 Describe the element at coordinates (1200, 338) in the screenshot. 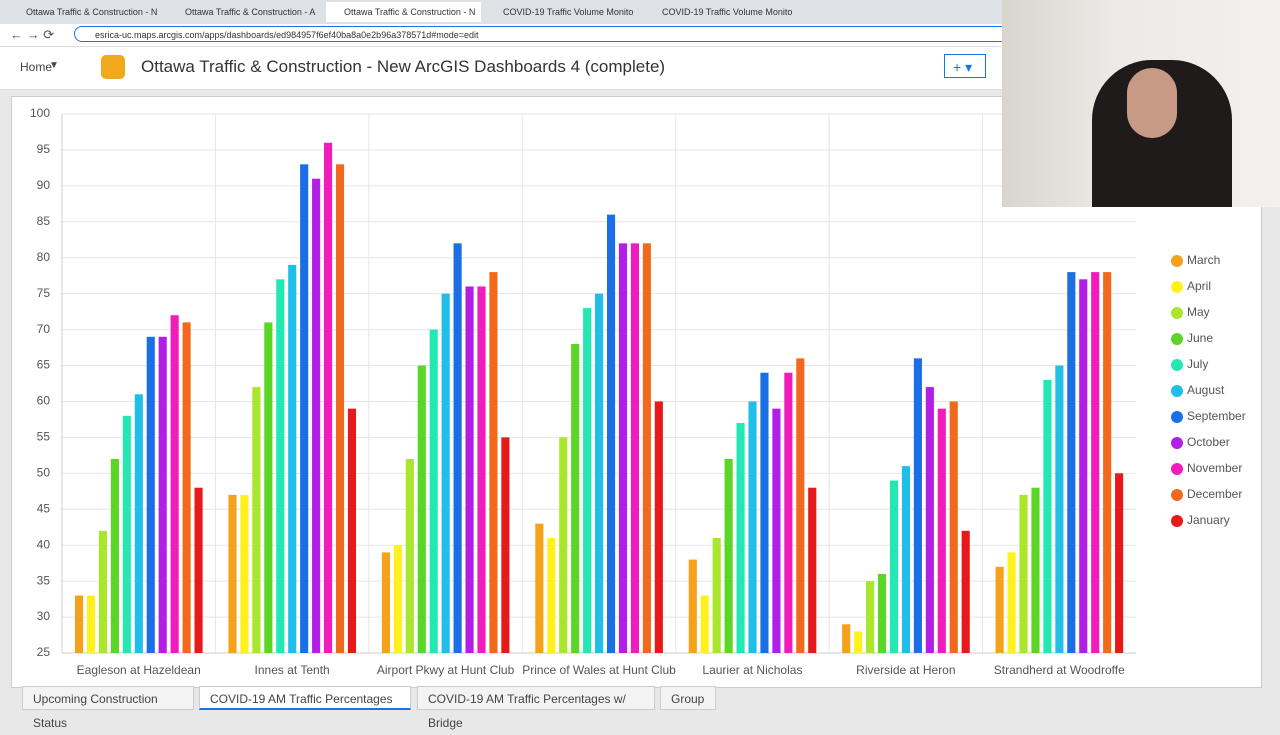

I see `legend-label: June` at that location.